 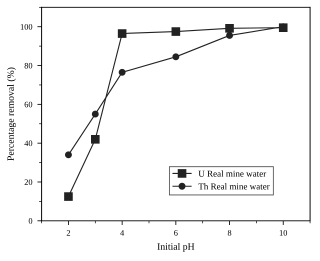 I want to click on y-tick-label: 20, so click(x=28, y=182).